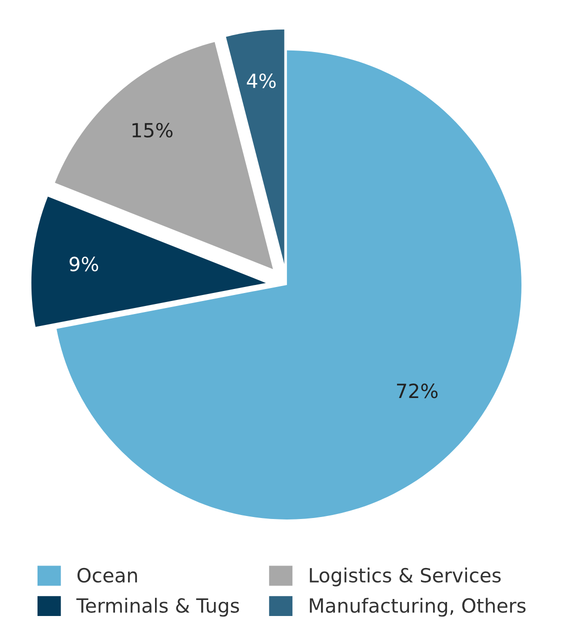 The width and height of the screenshot is (564, 631). Describe the element at coordinates (418, 607) in the screenshot. I see `legend-label: Manufacturing, Others` at that location.